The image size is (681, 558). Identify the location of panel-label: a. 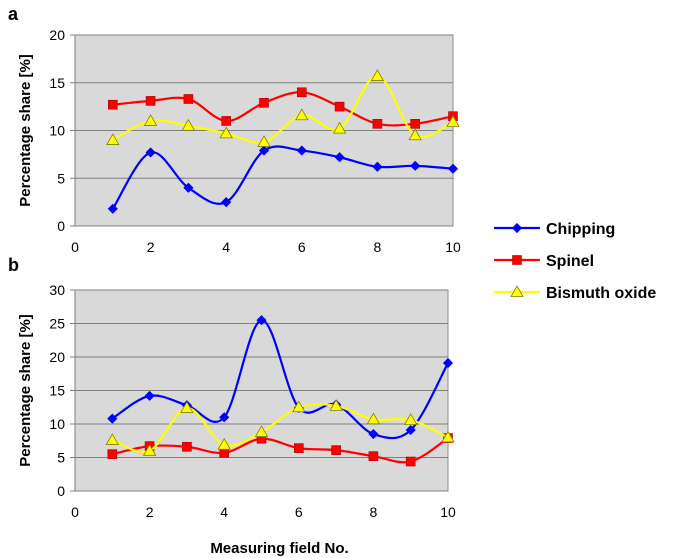
(13, 14).